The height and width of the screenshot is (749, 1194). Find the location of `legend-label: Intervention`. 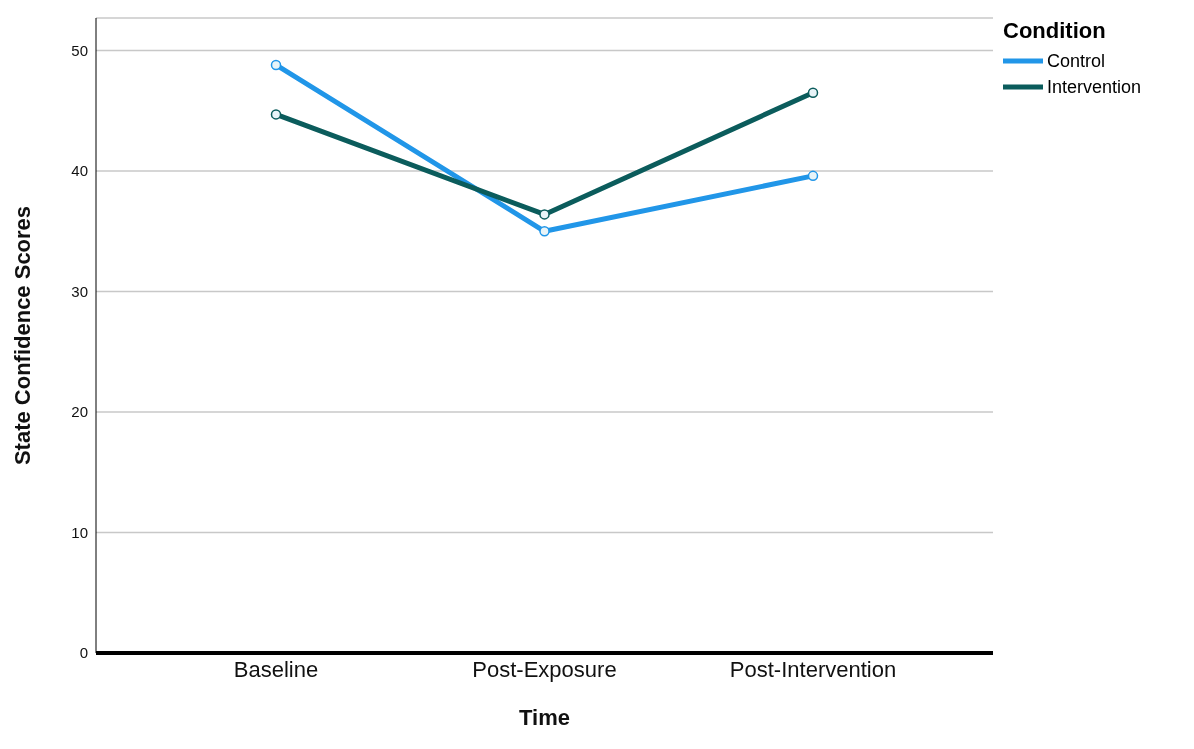

legend-label: Intervention is located at coordinates (1094, 87).